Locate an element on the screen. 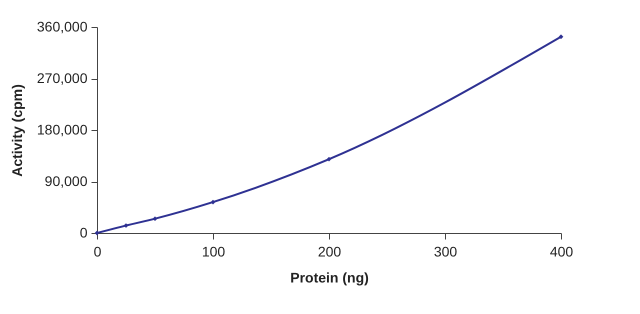 The width and height of the screenshot is (640, 314). x-tick-label: 400 is located at coordinates (562, 252).